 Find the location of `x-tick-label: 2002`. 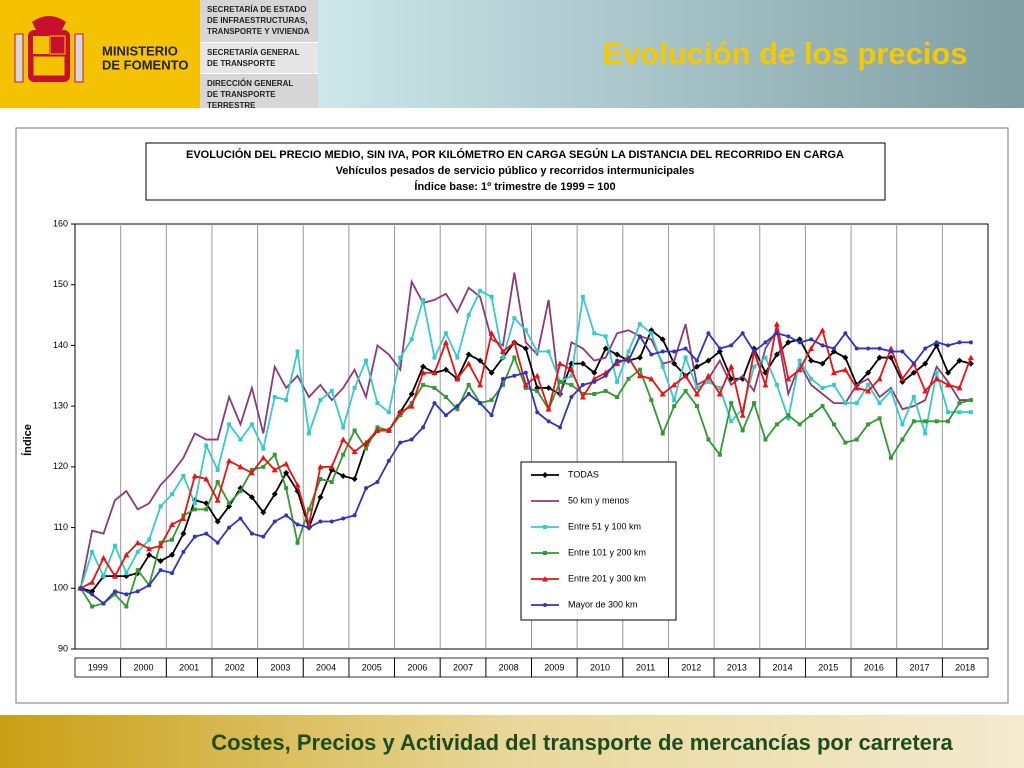

x-tick-label: 2002 is located at coordinates (235, 667).